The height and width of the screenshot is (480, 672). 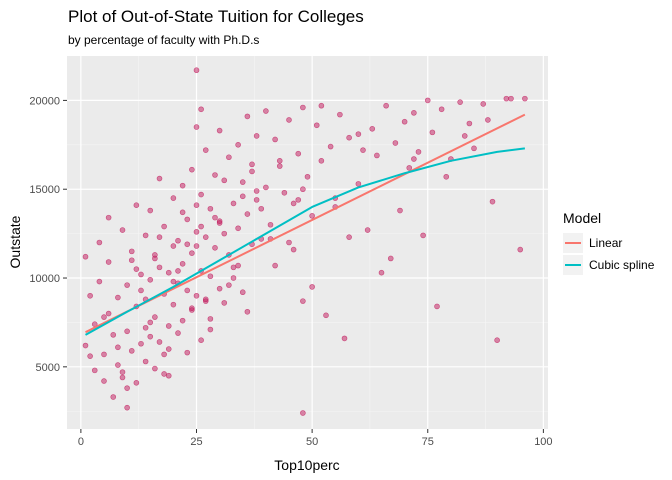 What do you see at coordinates (196, 442) in the screenshot?
I see `x-tick-label: 25` at bounding box center [196, 442].